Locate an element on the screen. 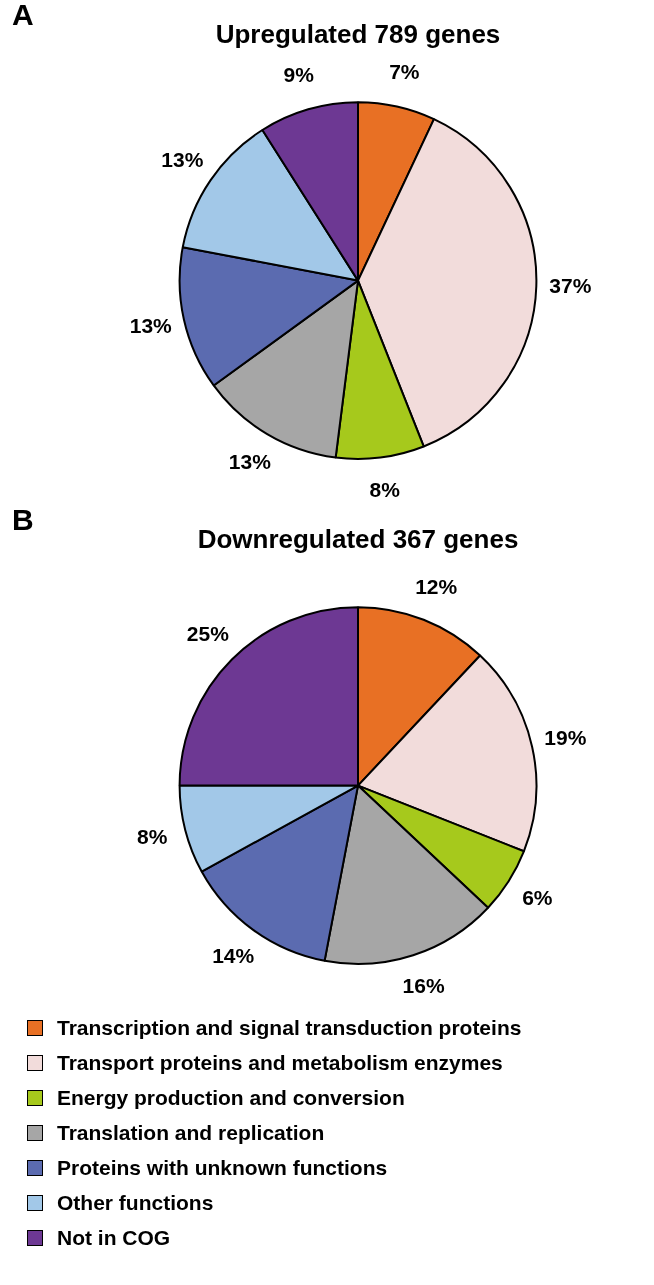  legend-label: Transport proteins and metabolism enzymes is located at coordinates (280, 1062).